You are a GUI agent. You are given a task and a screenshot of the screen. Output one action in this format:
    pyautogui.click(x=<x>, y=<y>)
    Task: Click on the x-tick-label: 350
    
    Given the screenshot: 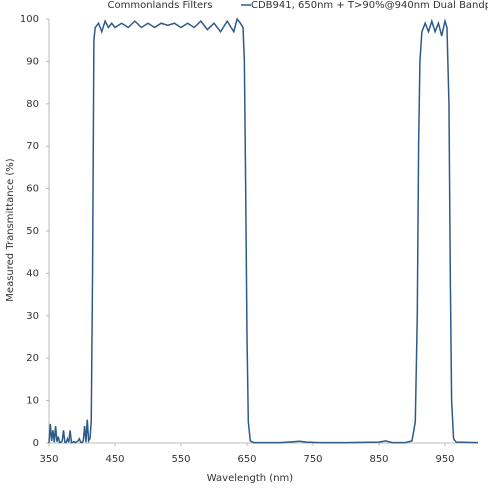 What is the action you would take?
    pyautogui.click(x=48, y=459)
    